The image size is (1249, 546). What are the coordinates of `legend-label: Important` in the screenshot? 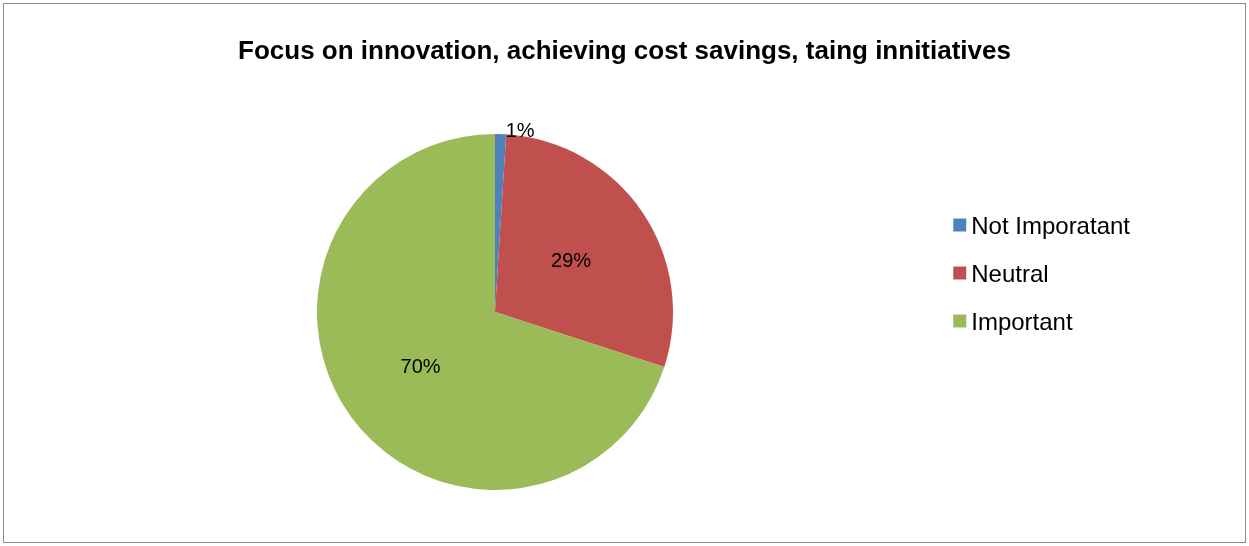 It's located at (1022, 321).